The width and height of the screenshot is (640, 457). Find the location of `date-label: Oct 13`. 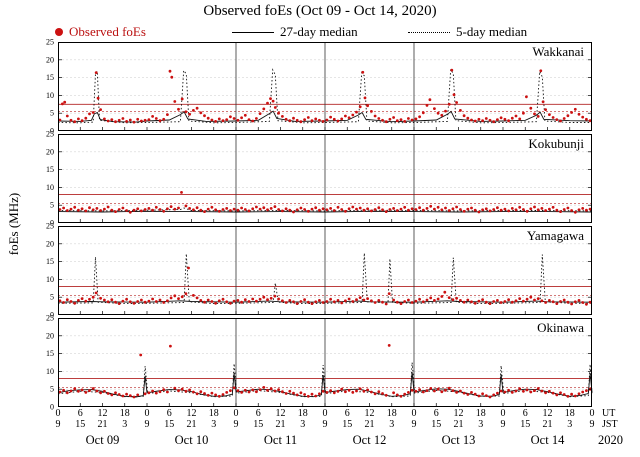

date-label: Oct 13 is located at coordinates (458, 440).